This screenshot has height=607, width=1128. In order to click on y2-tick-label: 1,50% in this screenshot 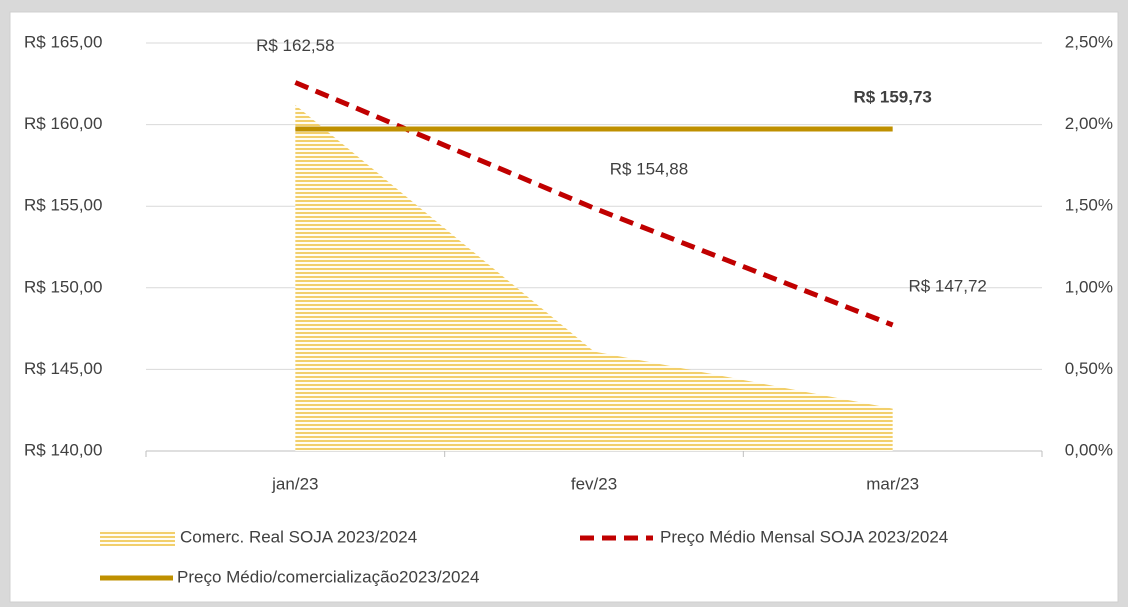, I will do `click(1089, 205)`.